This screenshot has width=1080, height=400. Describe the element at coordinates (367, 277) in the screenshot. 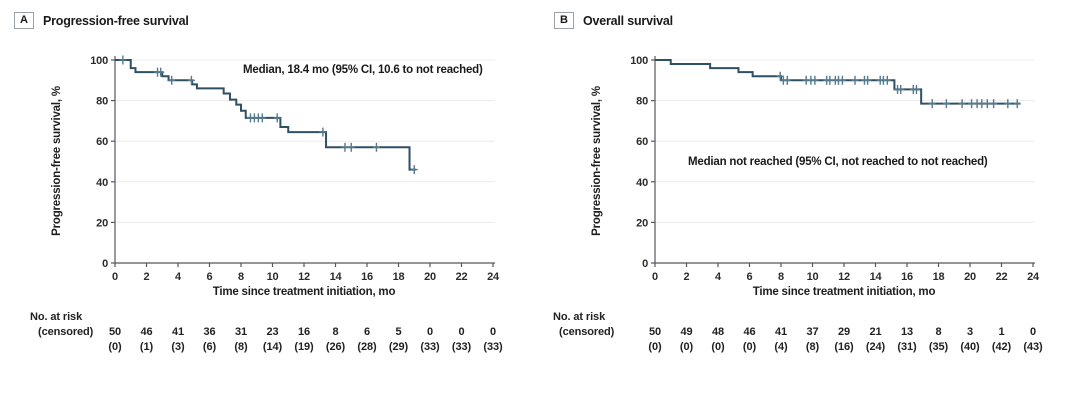

I see `x-tick-label: 16` at that location.